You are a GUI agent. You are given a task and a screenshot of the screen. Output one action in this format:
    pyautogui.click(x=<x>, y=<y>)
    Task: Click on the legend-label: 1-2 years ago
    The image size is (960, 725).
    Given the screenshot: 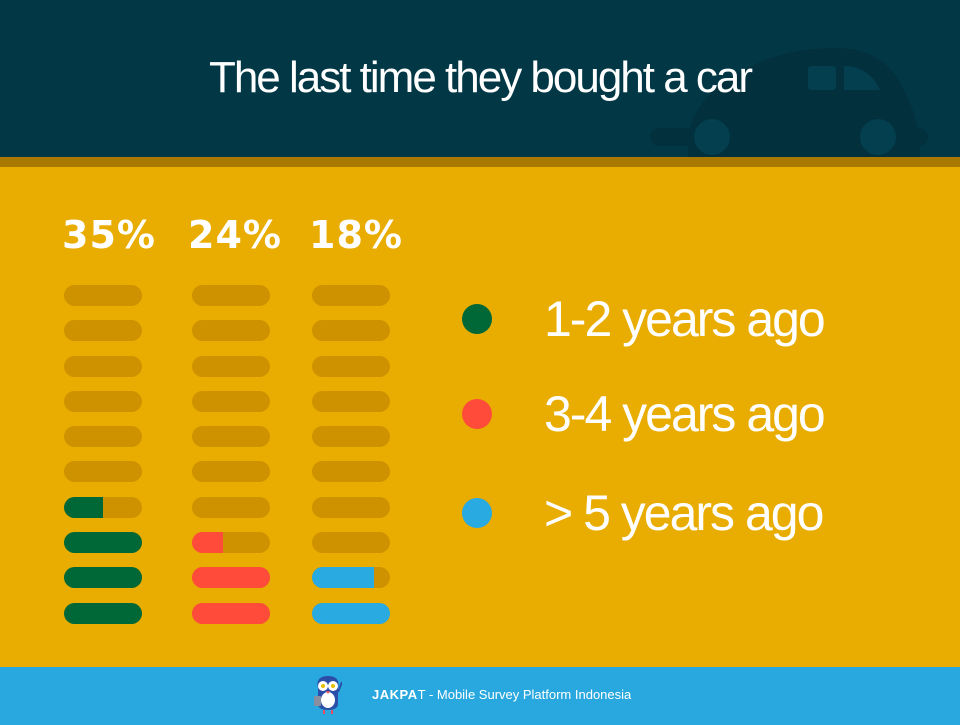 What is the action you would take?
    pyautogui.click(x=685, y=319)
    